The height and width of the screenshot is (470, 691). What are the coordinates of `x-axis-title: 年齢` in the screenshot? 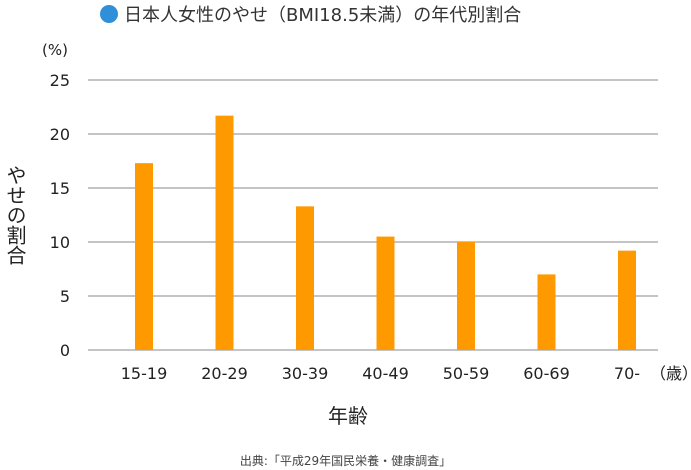 It's located at (348, 416).